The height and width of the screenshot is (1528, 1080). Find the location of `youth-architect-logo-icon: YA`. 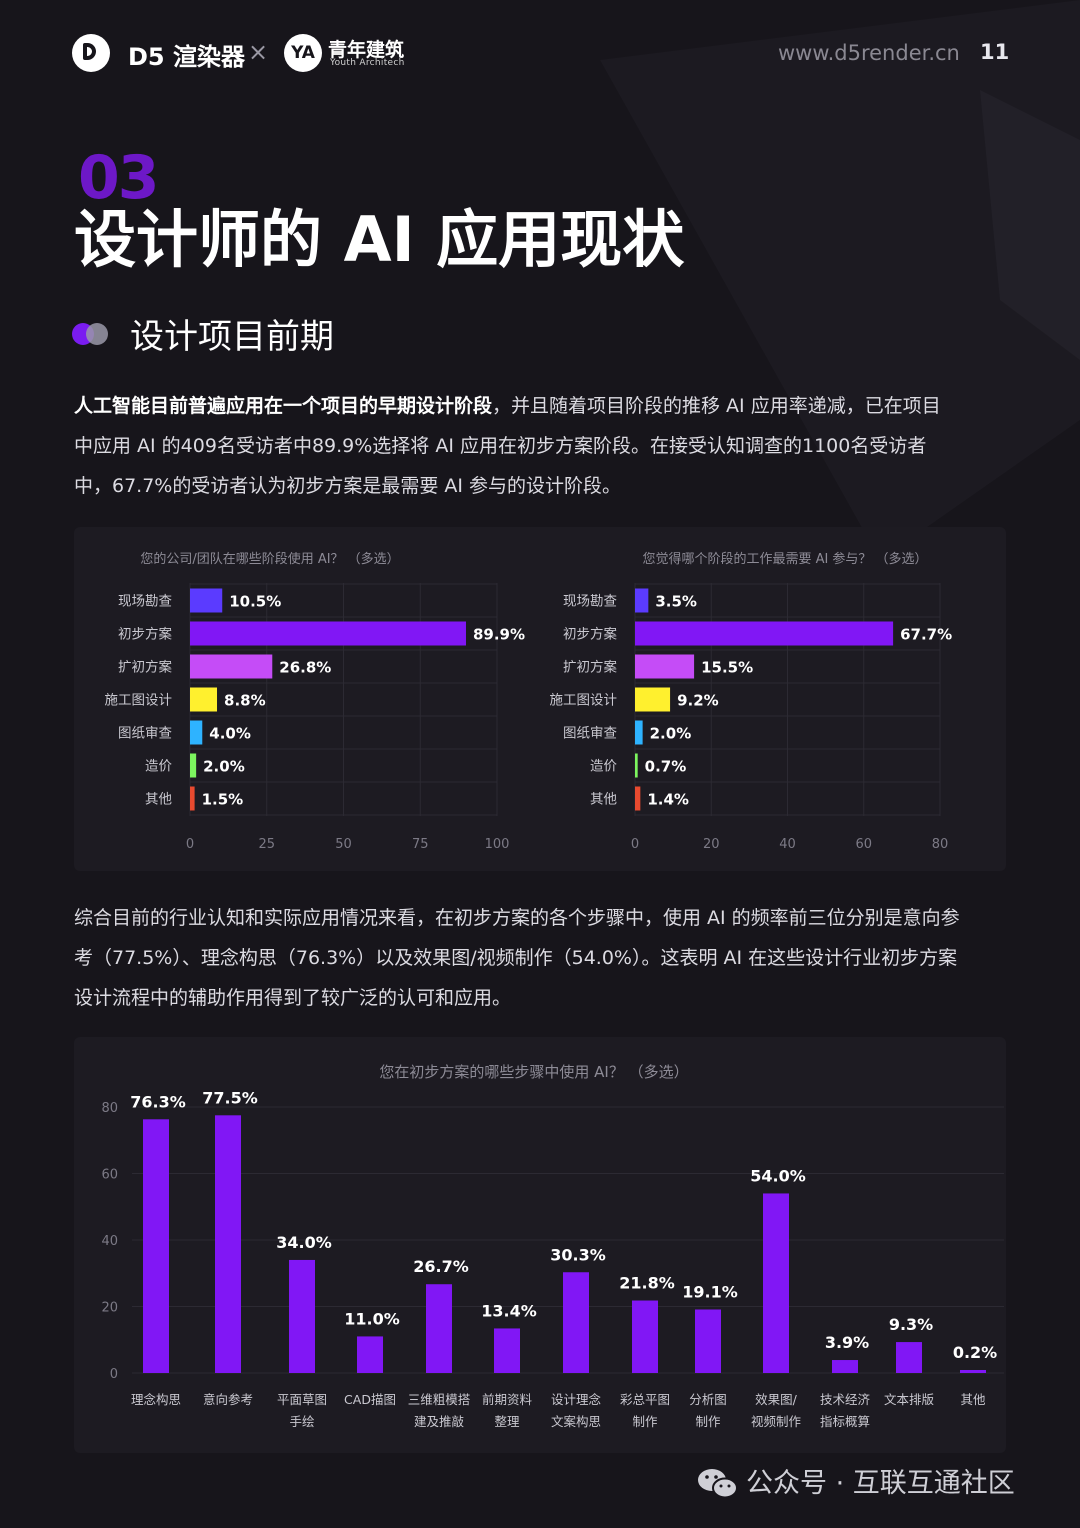

youth-architect-logo-icon: YA is located at coordinates (303, 53).